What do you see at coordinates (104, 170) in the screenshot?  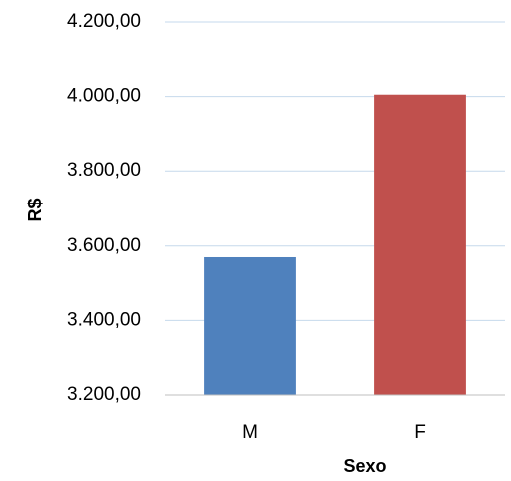 I see `y-tick-label: 3.800,00` at bounding box center [104, 170].